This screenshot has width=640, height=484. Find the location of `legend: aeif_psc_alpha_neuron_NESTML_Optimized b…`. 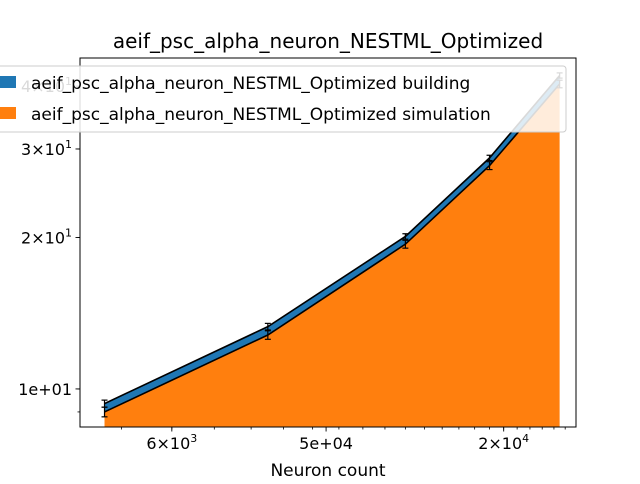

legend: aeif_psc_alpha_neuron_NESTML_Optimized b… is located at coordinates (283, 99).